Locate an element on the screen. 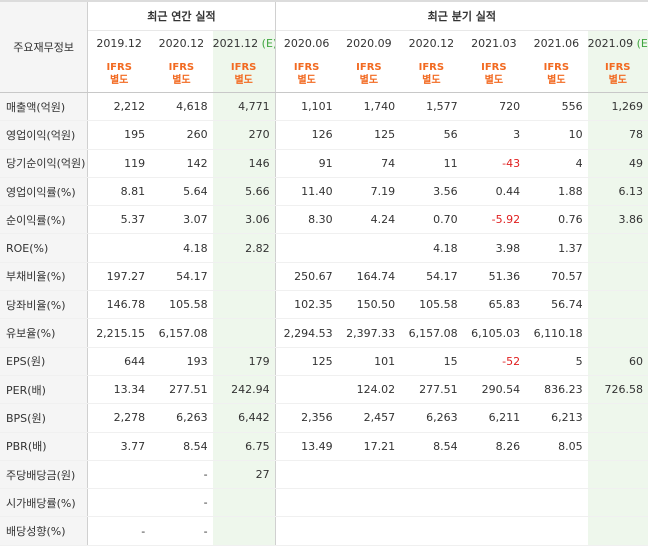 The image size is (648, 546). table-cell: 11 is located at coordinates (431, 163).